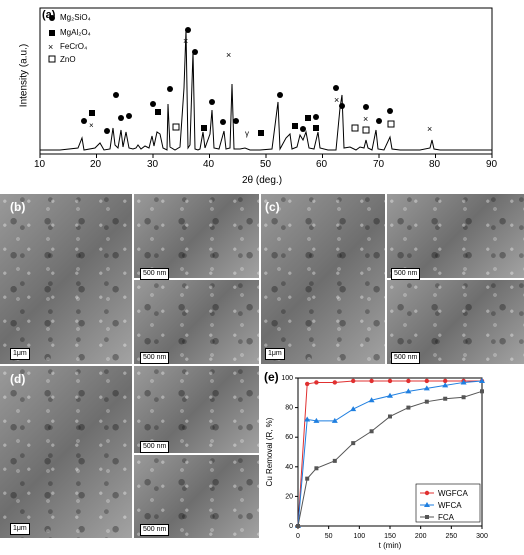 Image resolution: width=524 pixels, height=555 pixels. Describe the element at coordinates (390, 536) in the screenshot. I see `x-tick-label: 150` at that location.